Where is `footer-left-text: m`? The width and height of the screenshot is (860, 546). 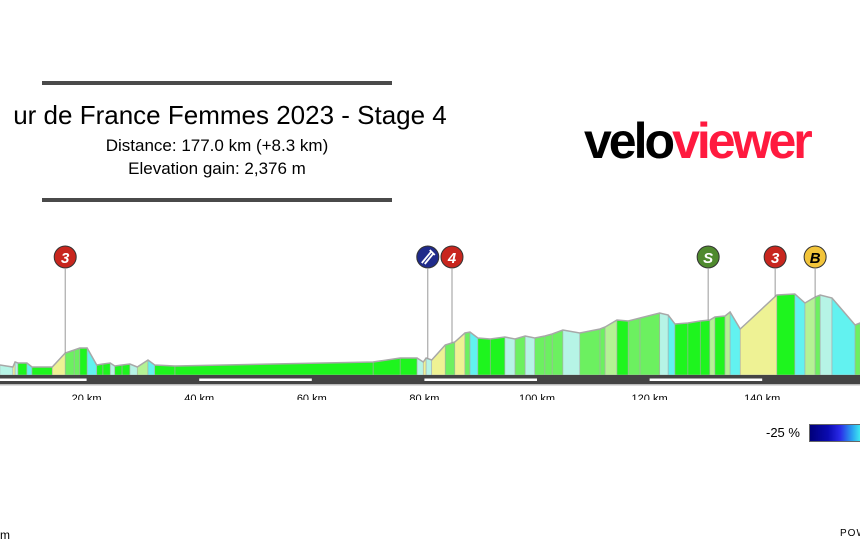
footer-left-text: m is located at coordinates (5, 535).